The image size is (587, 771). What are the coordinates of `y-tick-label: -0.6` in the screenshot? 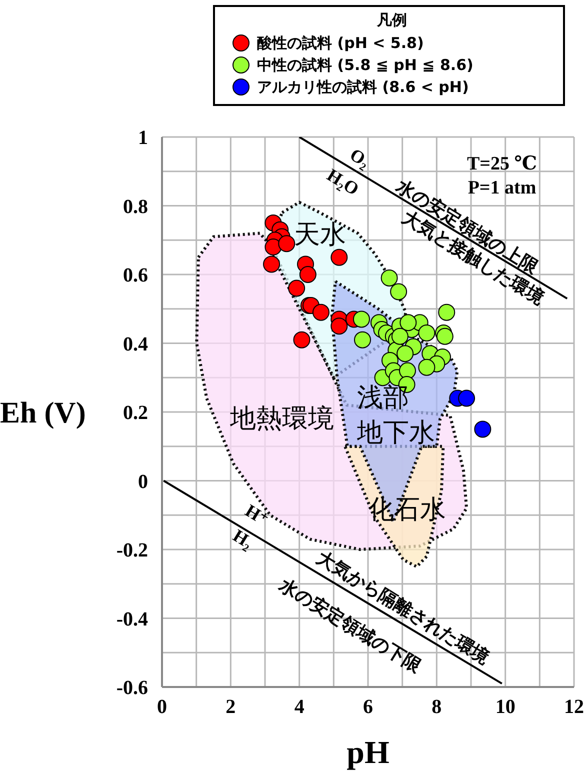 It's located at (132, 688).